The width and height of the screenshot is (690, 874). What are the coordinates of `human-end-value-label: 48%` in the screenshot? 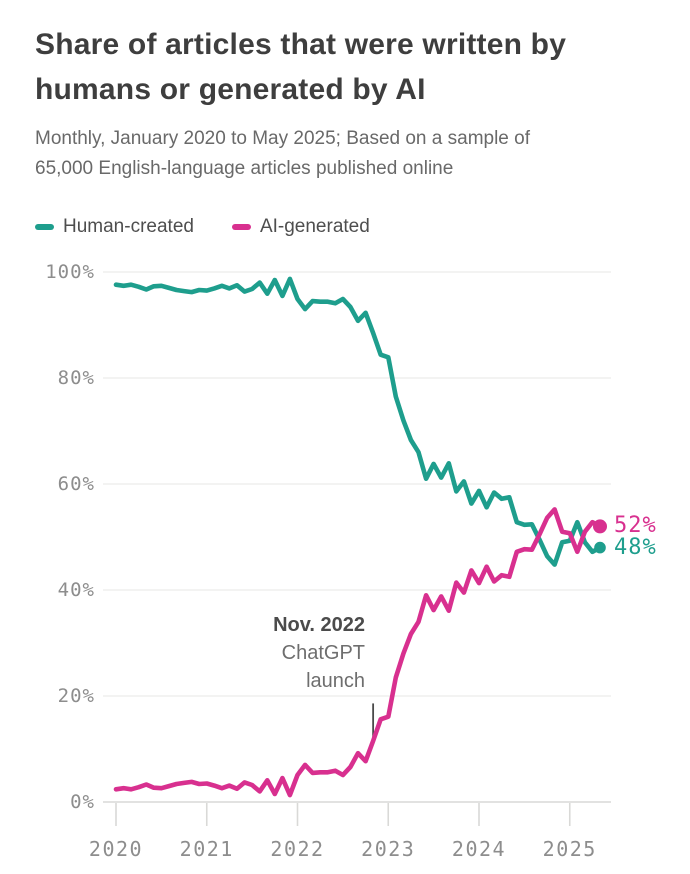 It's located at (635, 547).